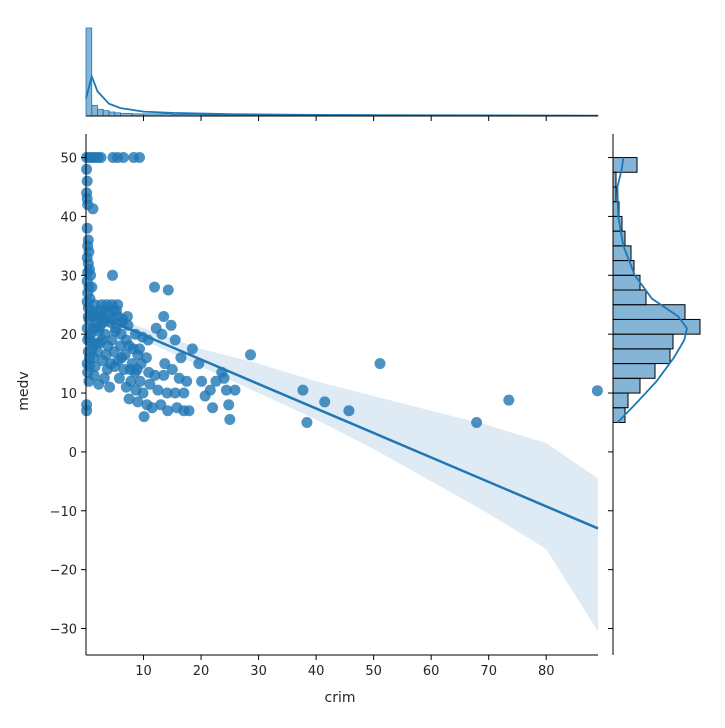  Describe the element at coordinates (73, 453) in the screenshot. I see `y-tick-label: 0` at that location.